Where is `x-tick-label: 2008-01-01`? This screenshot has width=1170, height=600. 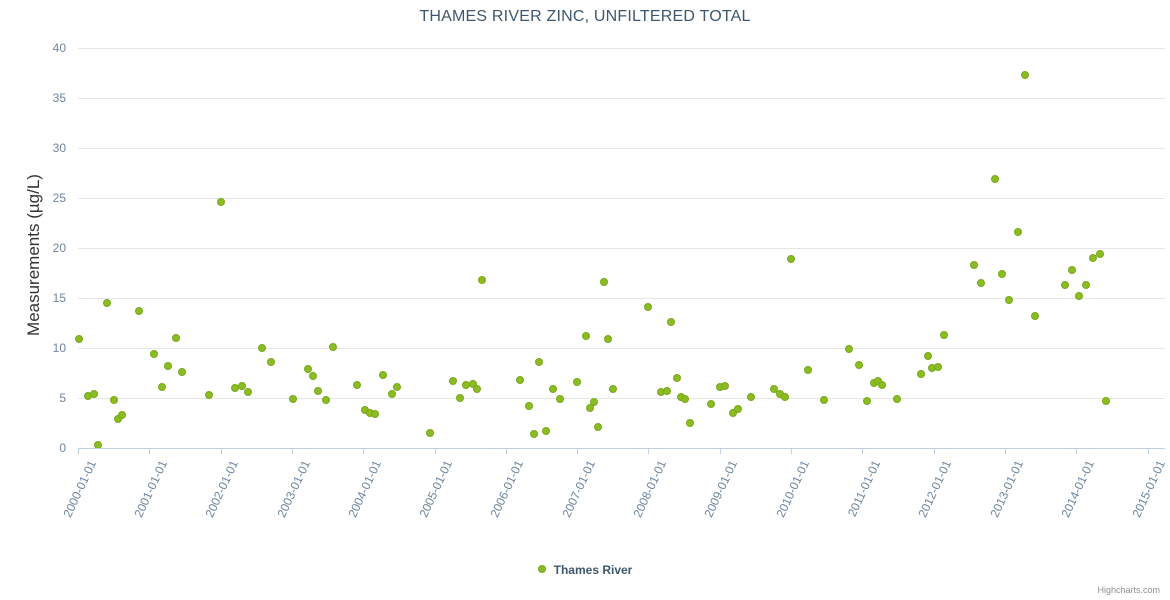
x-tick-label: 2008-01-01 is located at coordinates (650, 489).